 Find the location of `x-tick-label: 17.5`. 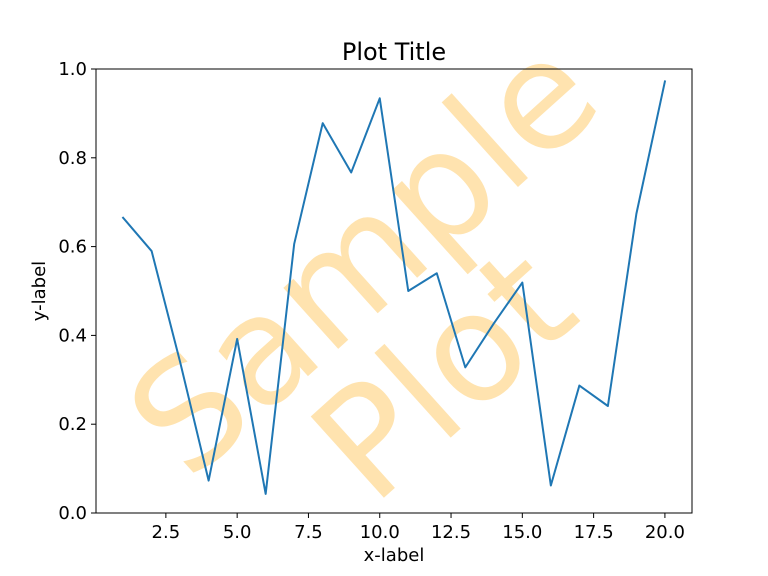

x-tick-label: 17.5 is located at coordinates (594, 532).